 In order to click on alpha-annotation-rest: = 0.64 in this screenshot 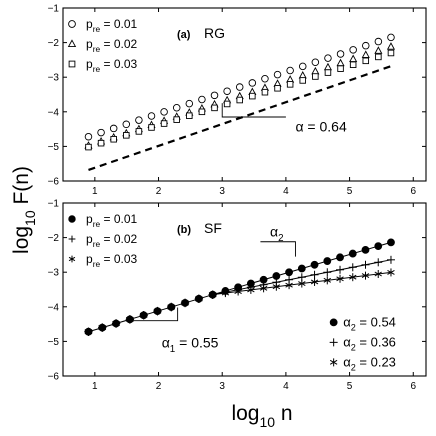, I will do `click(325, 127)`.